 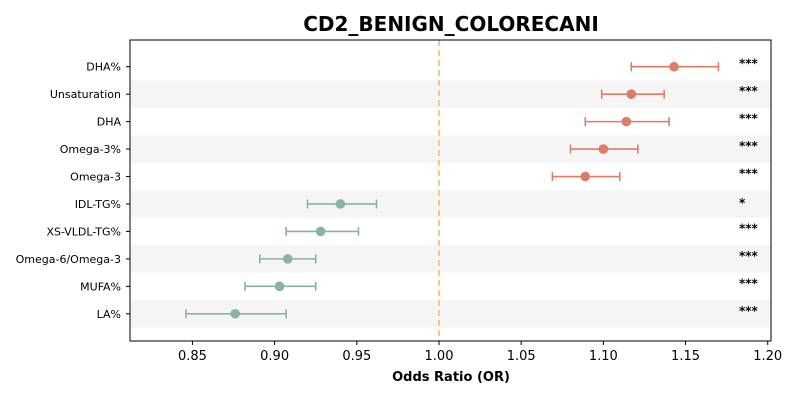 I want to click on y-tick-label: Unsaturation, so click(x=85, y=94).